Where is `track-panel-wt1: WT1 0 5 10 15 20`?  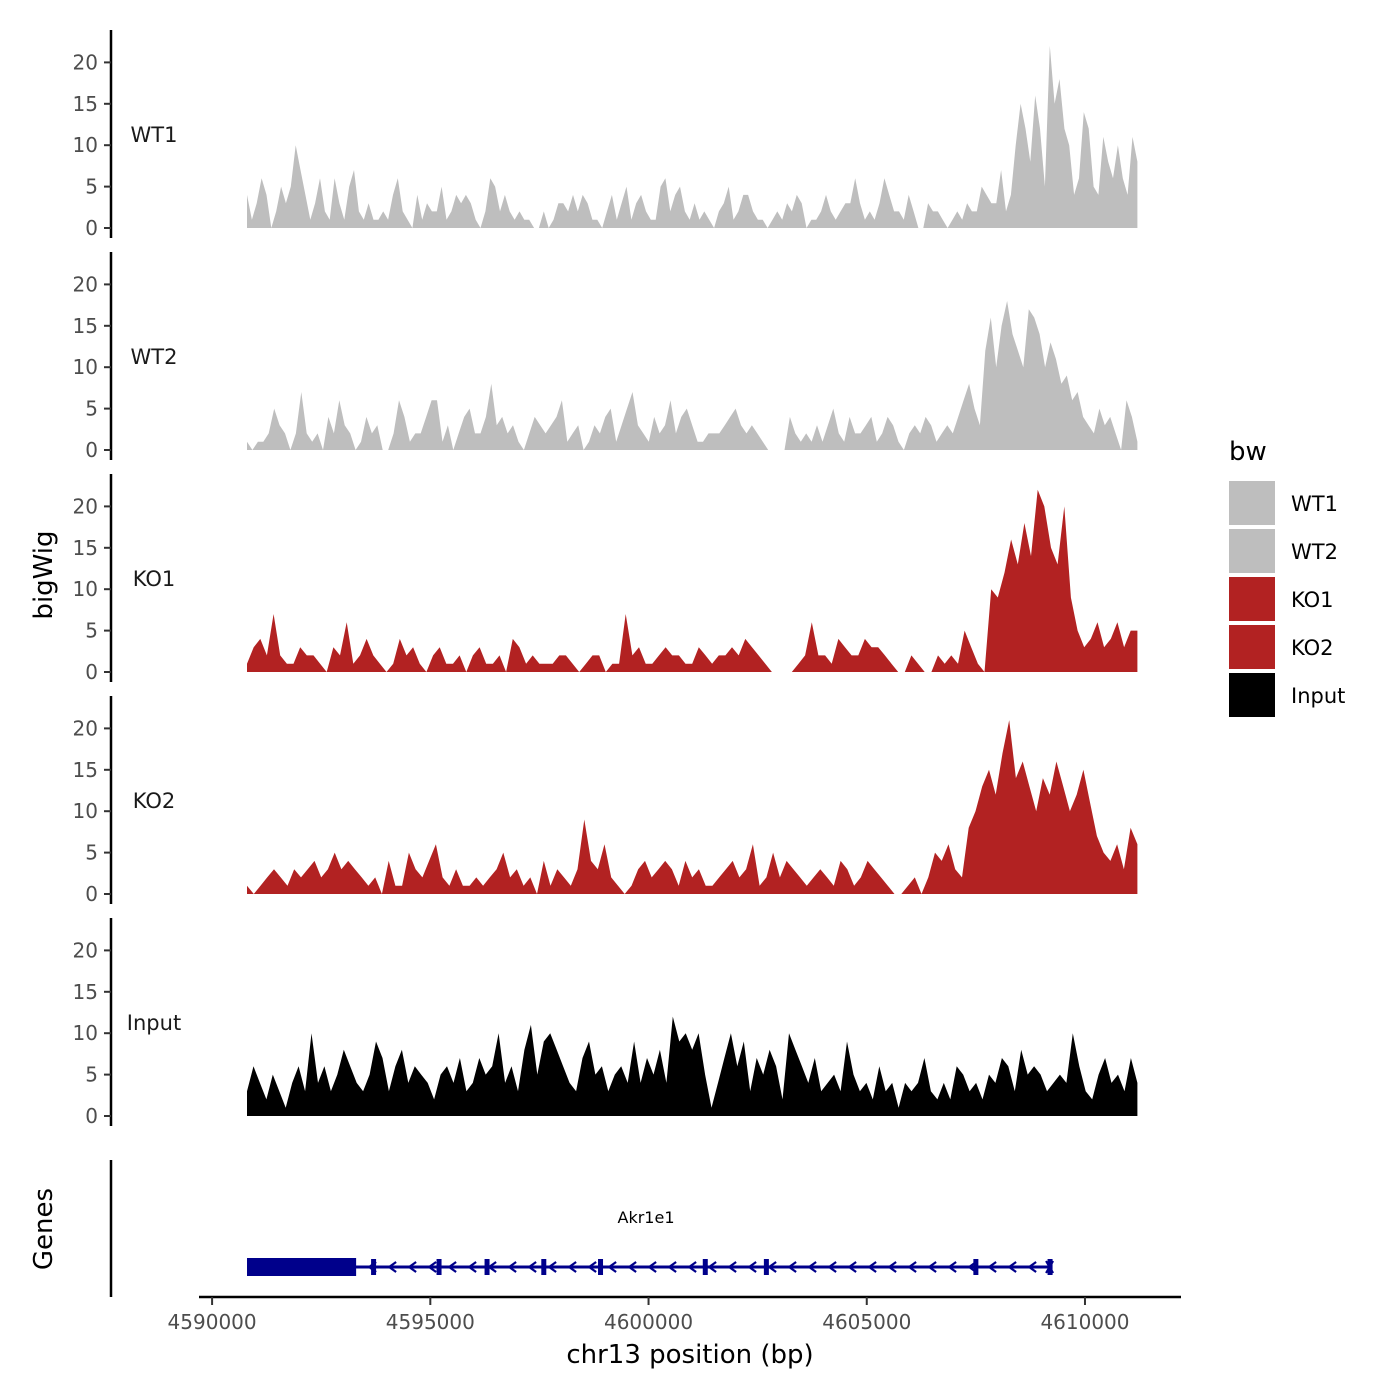 track-panel-wt1: WT1 0 5 10 15 20 is located at coordinates (605, 135).